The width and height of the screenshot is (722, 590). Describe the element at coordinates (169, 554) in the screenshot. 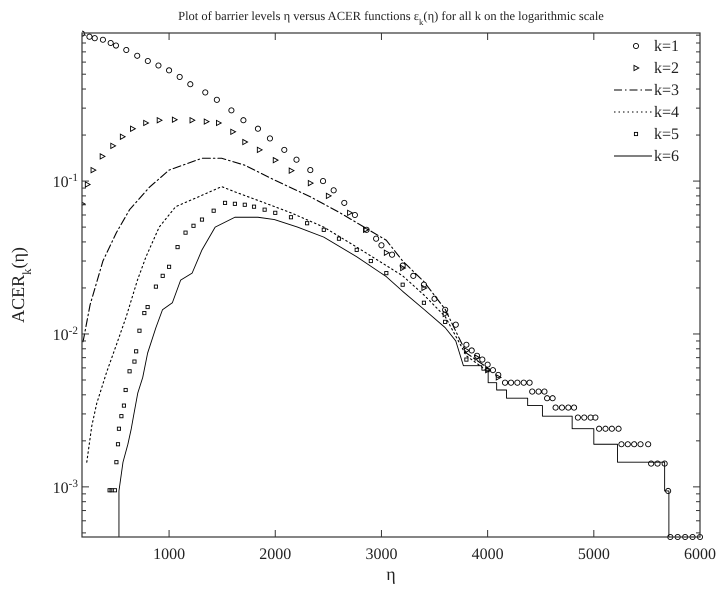

I see `x-tick-label: 1000` at that location.